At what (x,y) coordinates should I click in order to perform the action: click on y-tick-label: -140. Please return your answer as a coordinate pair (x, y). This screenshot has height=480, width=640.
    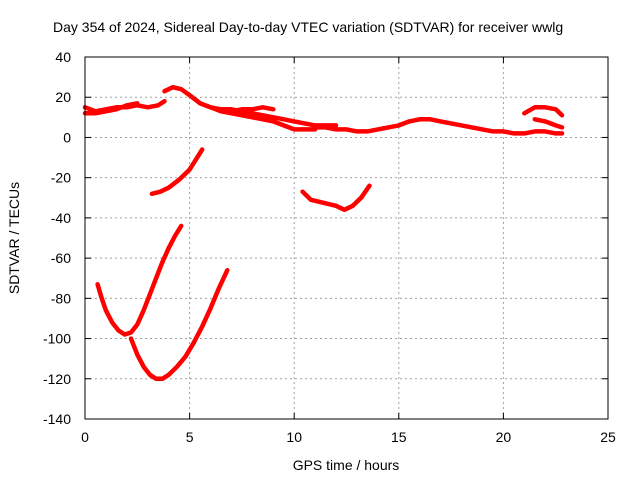
    Looking at the image, I should click on (57, 419).